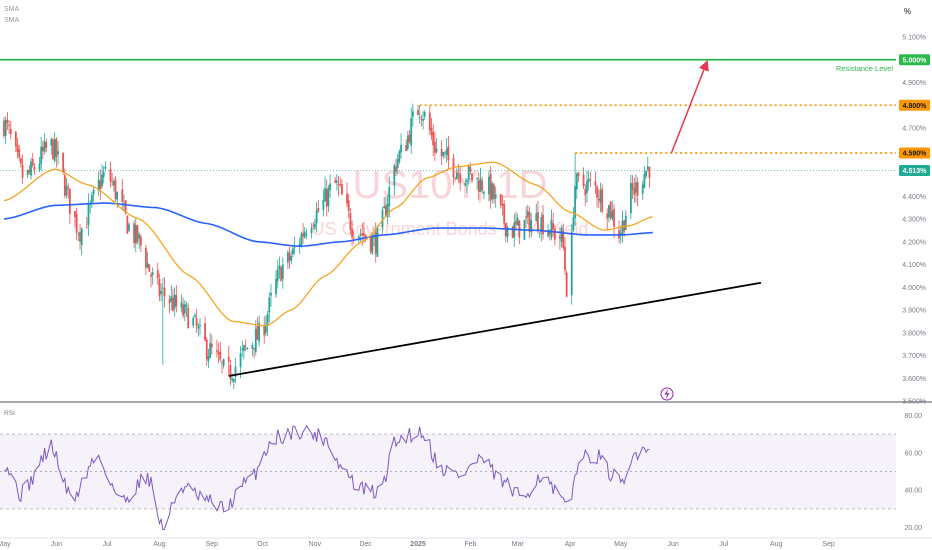 This screenshot has height=550, width=932. Describe the element at coordinates (914, 129) in the screenshot. I see `price-axis-tick: 4.700%` at that location.